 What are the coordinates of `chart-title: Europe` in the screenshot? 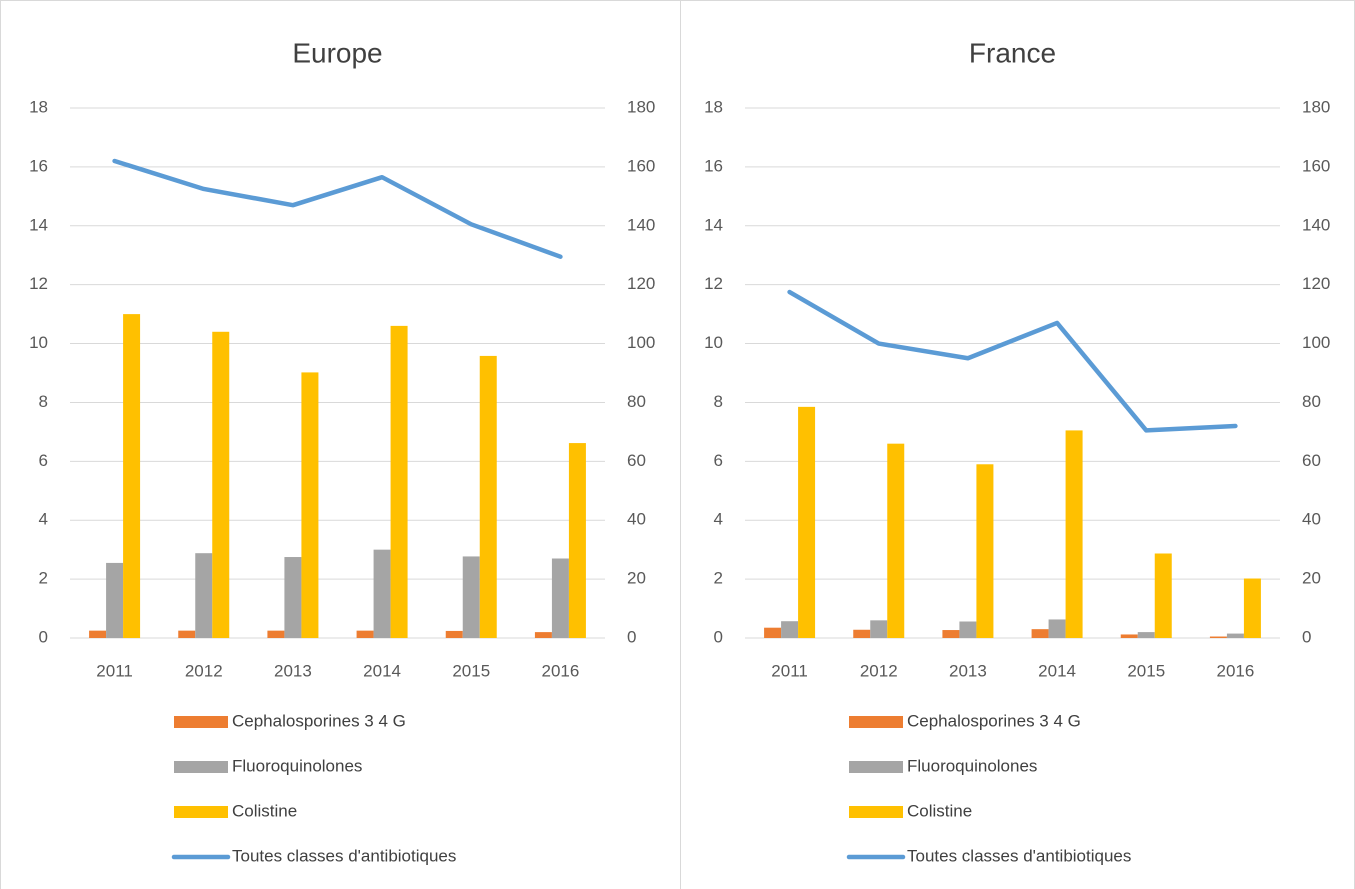 It's located at (337, 52).